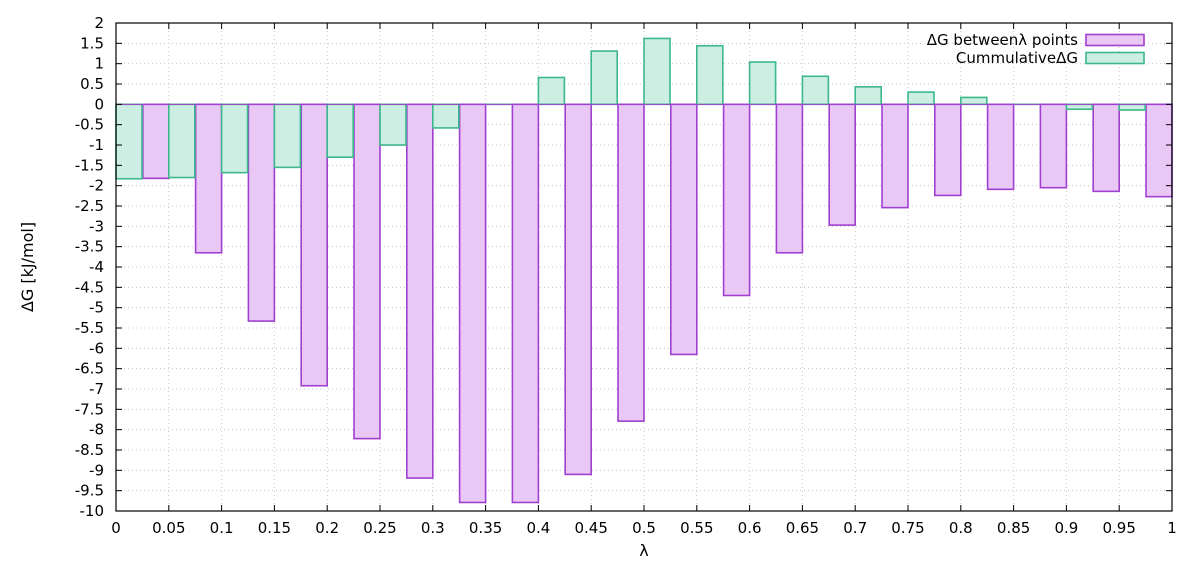  What do you see at coordinates (92, 84) in the screenshot?
I see `y-tick-label: 0.5` at bounding box center [92, 84].